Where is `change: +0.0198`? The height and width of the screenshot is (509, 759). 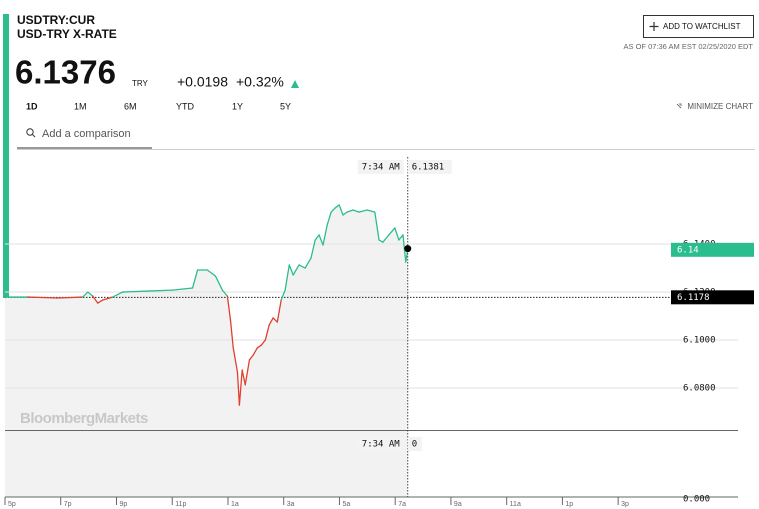 change: +0.0198 is located at coordinates (202, 82).